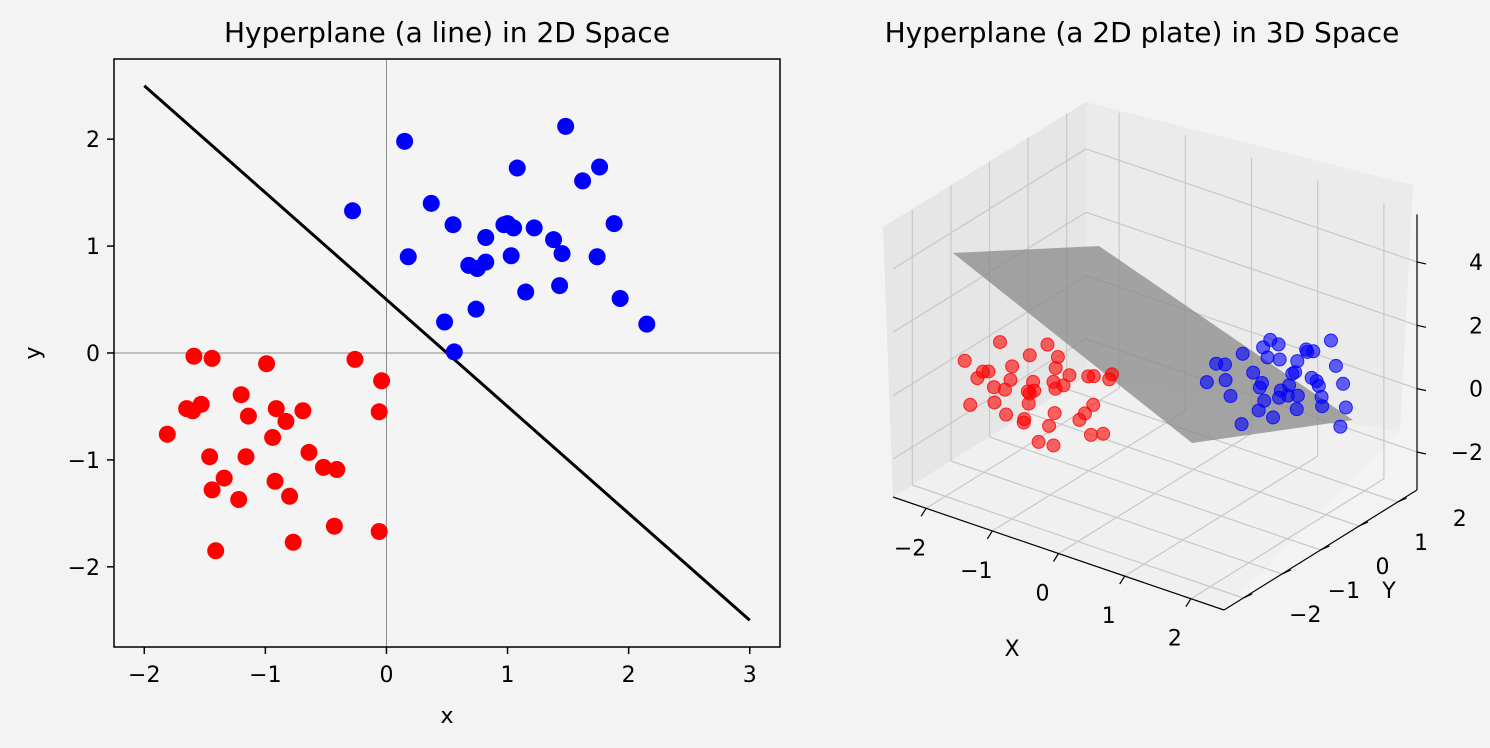 This screenshot has height=748, width=1490. What do you see at coordinates (1109, 616) in the screenshot?
I see `x3d-tick-label: 1` at bounding box center [1109, 616].